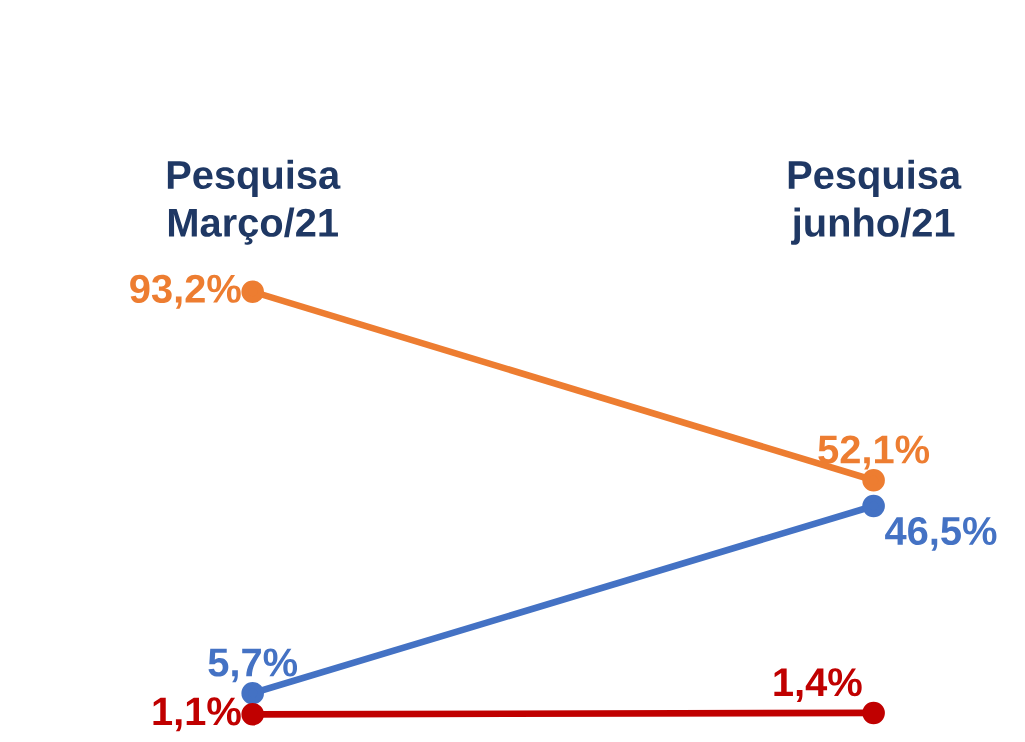 This screenshot has height=742, width=1025. What do you see at coordinates (253, 665) in the screenshot?
I see `data-label: 5,7%` at bounding box center [253, 665].